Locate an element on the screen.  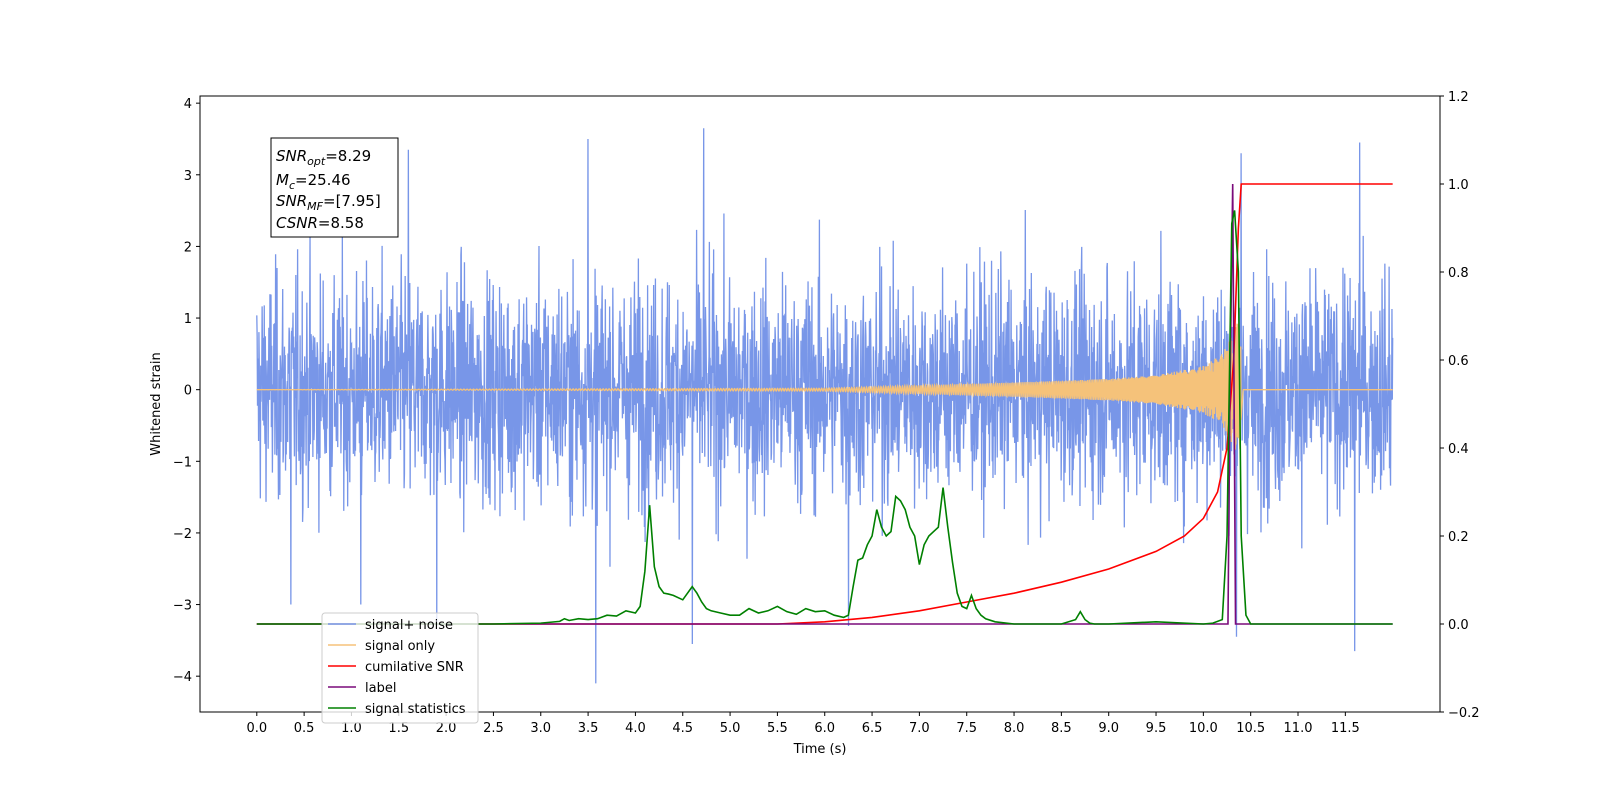
stat-snr-opt: SNRopt=8.29 is located at coordinates (323, 157).